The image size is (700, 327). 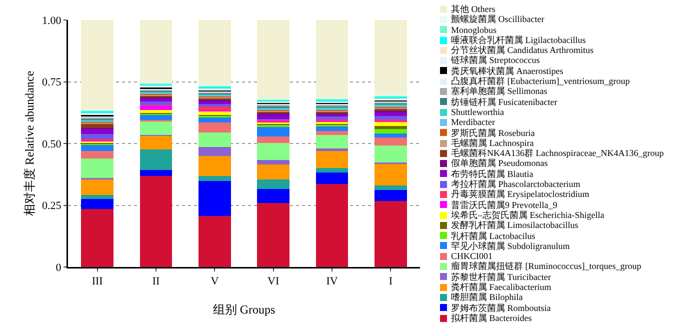 I want to click on x-axis-title: 组别 Groups, so click(x=244, y=309).